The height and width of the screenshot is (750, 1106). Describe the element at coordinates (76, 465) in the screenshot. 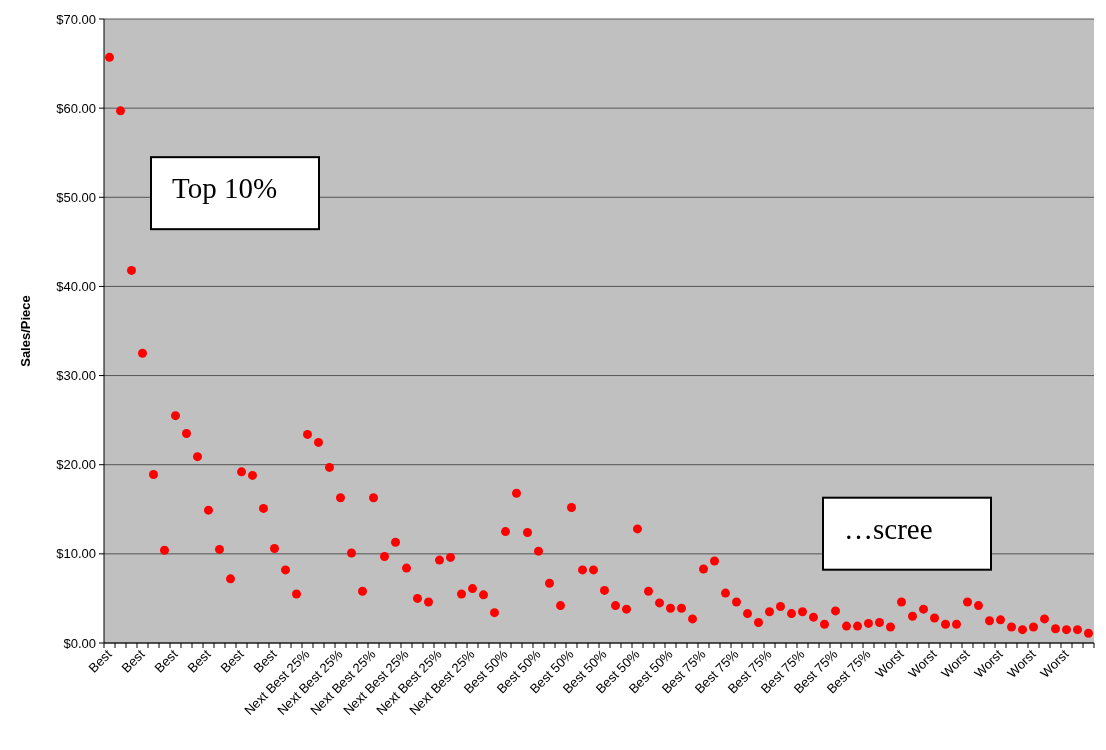

I see `y-tick-label: $20.00` at that location.